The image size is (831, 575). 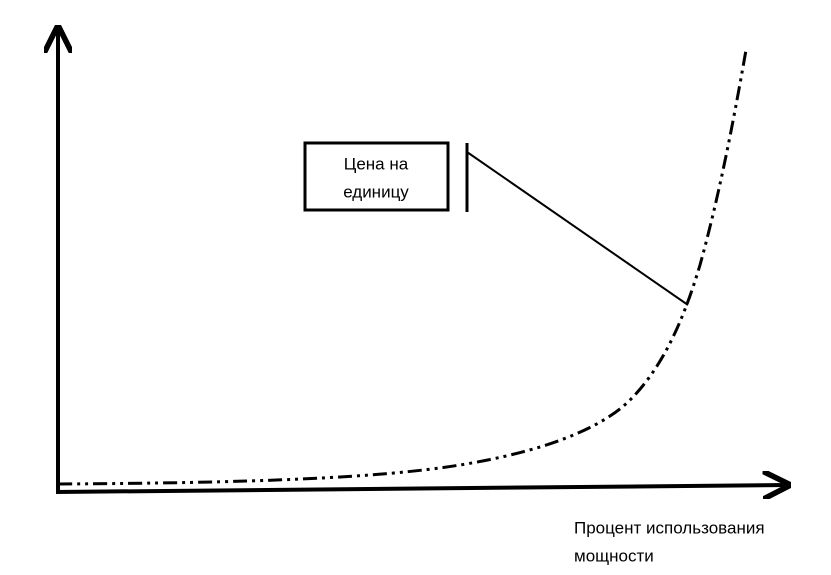 What do you see at coordinates (669, 527) in the screenshot?
I see `x-axis-label: Процент использования` at bounding box center [669, 527].